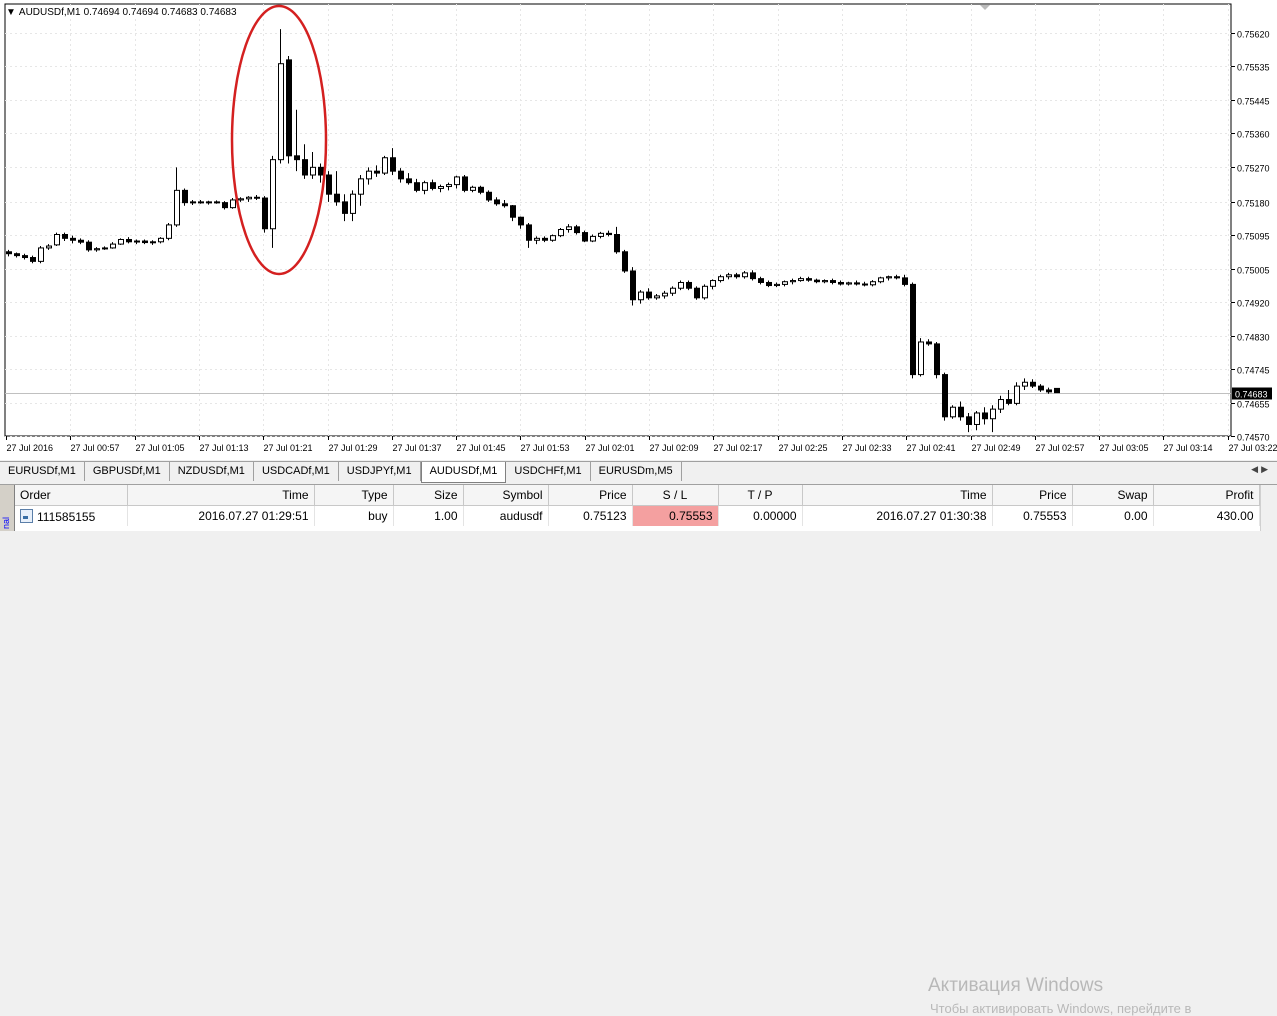 This screenshot has height=1016, width=1277. Describe the element at coordinates (1060, 1008) in the screenshot. I see `windows-activation-subtext: Чтобы активировать Windows, перейдите в` at that location.